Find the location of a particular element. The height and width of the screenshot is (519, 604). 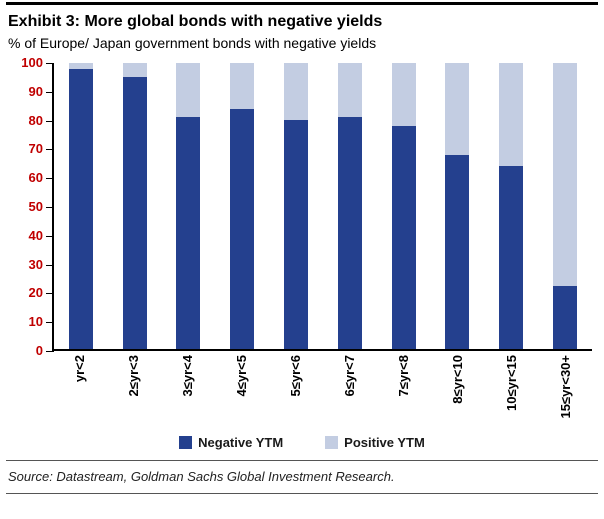

y-tick-label: 50 is located at coordinates (35, 206).